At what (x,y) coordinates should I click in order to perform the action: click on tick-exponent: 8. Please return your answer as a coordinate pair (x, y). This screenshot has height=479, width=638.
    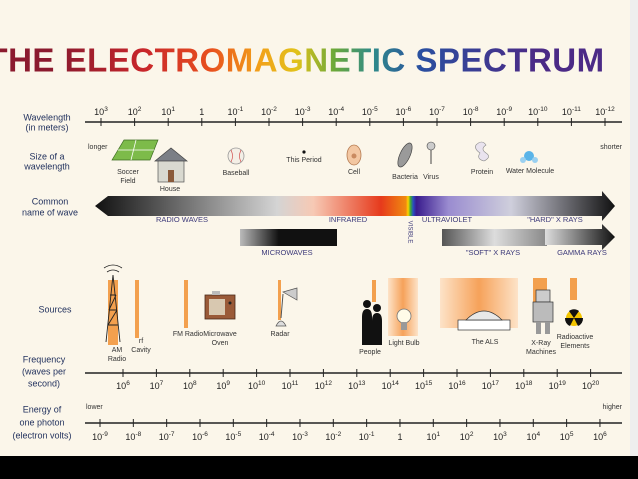
    Looking at the image, I should click on (195, 383).